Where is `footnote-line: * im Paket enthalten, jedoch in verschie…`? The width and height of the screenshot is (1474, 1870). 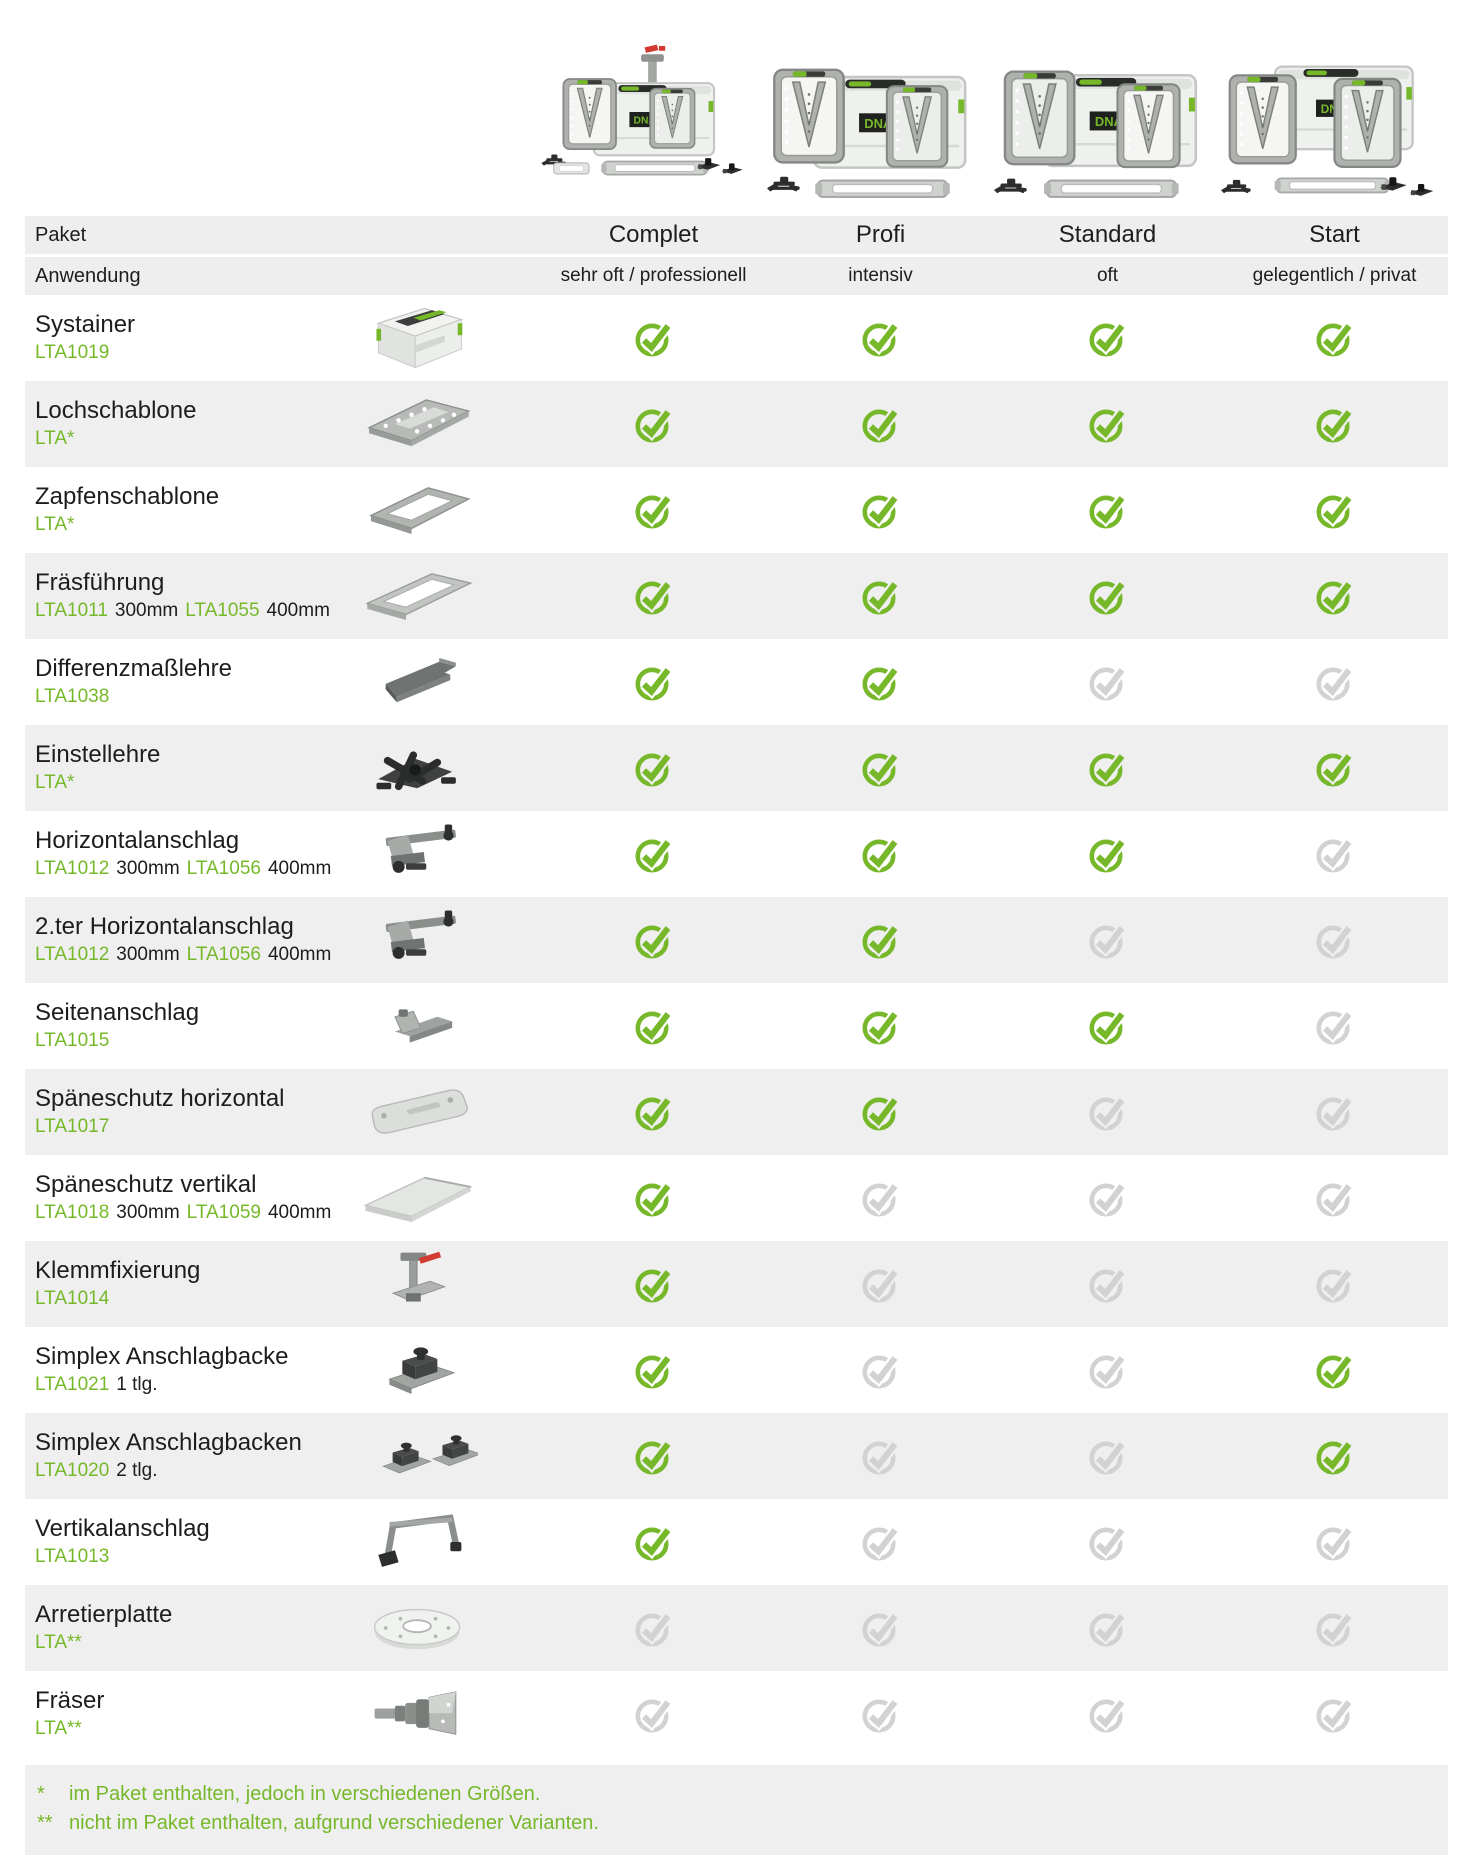
footnote-line: * im Paket enthalten, jedoch in verschie… is located at coordinates (742, 1794).